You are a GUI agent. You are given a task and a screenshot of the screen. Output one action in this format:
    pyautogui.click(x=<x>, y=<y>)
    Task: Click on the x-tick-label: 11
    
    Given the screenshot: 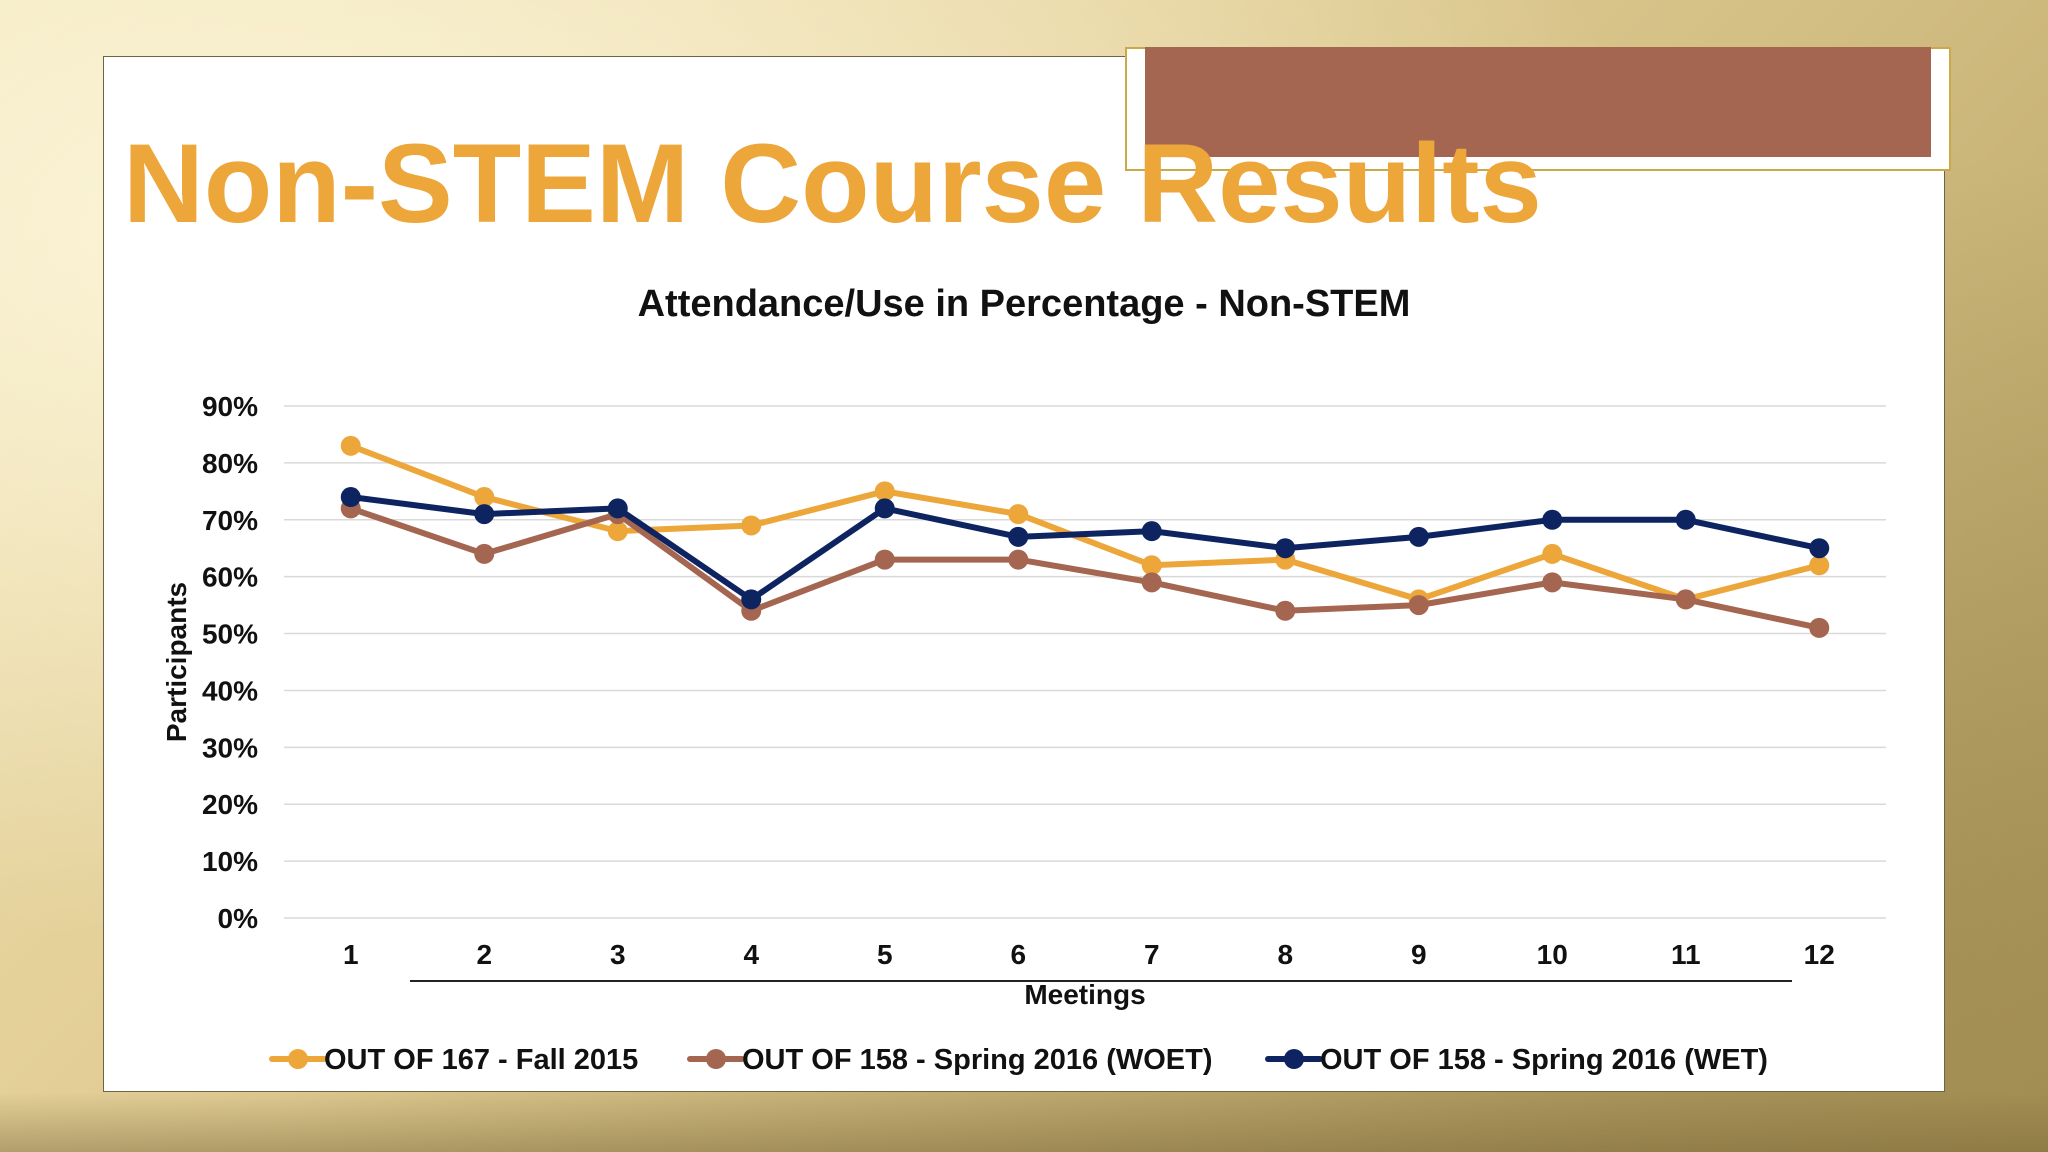 What is the action you would take?
    pyautogui.click(x=1686, y=954)
    